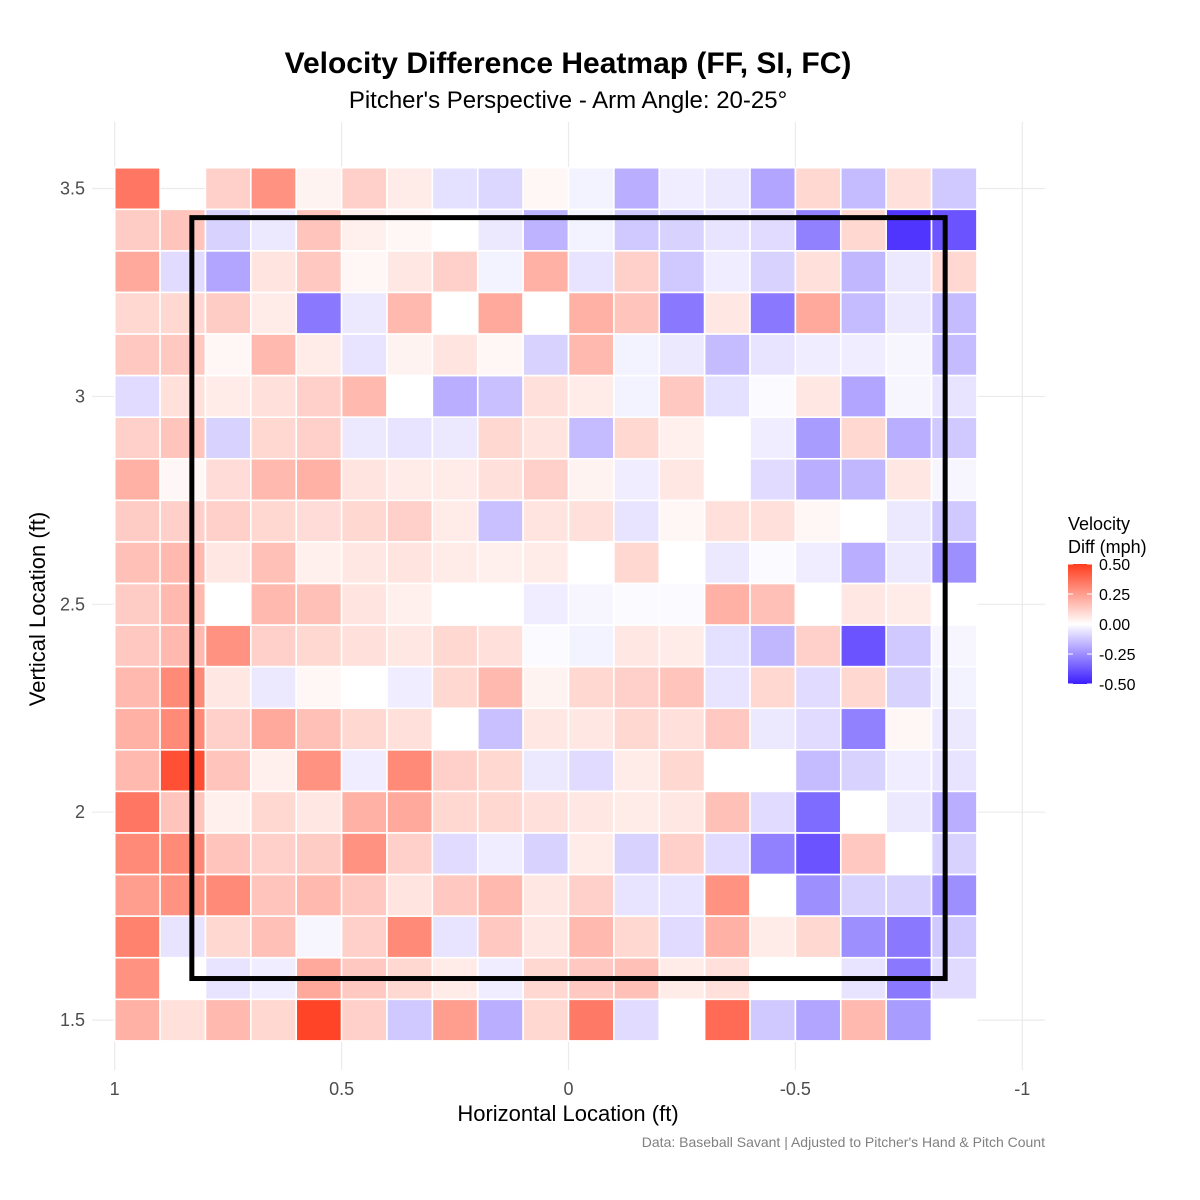 This screenshot has height=1200, width=1200. I want to click on legend-ticks: 0.50 0.25 0.00 -0.25 -0.50, so click(1102, 625).